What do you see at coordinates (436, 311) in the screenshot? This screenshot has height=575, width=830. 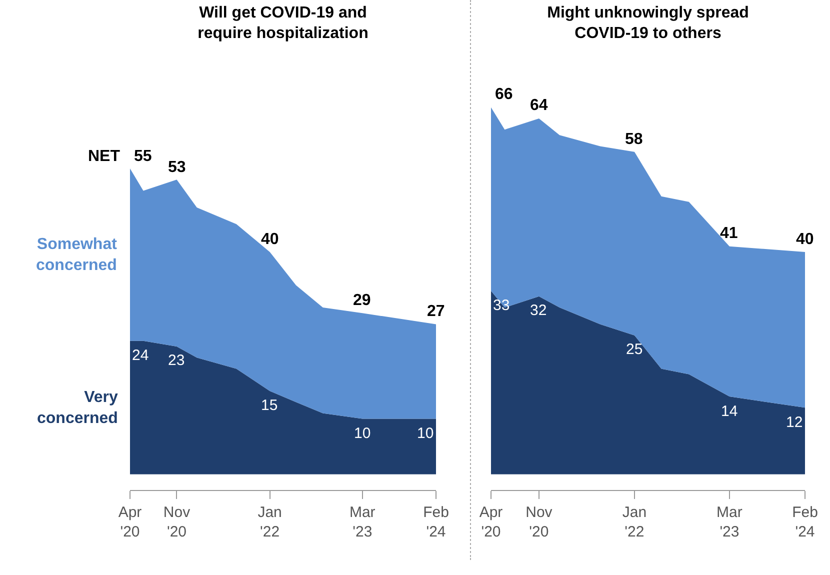 I see `total-label: 27` at bounding box center [436, 311].